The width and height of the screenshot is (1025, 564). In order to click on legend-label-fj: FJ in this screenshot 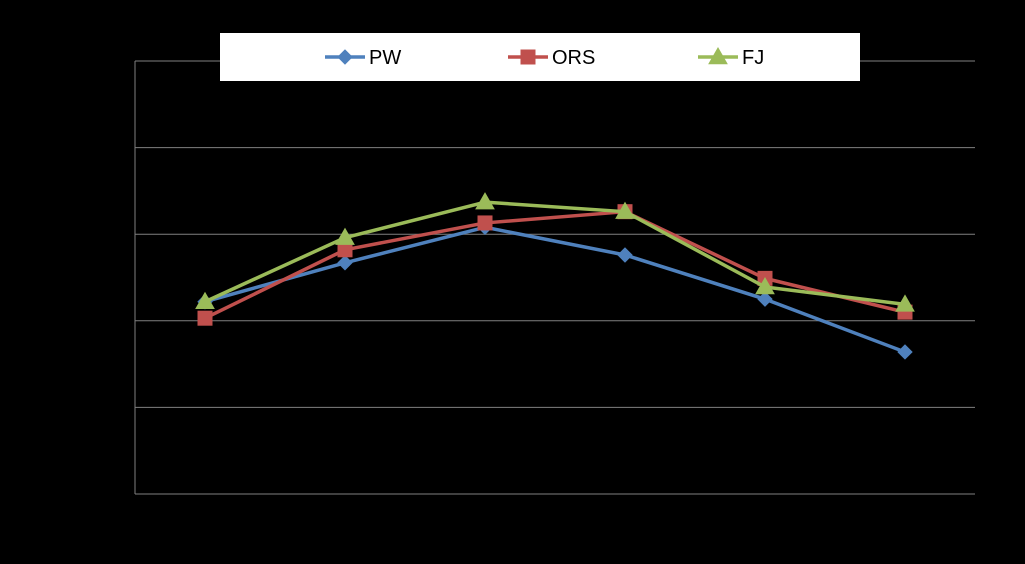, I will do `click(753, 58)`.